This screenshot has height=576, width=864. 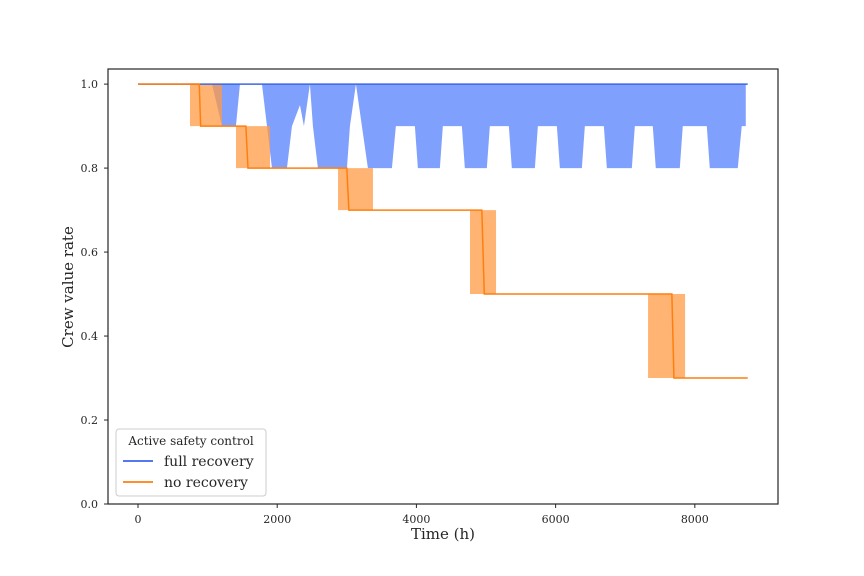 What do you see at coordinates (695, 519) in the screenshot?
I see `x-tick-label: 8000` at bounding box center [695, 519].